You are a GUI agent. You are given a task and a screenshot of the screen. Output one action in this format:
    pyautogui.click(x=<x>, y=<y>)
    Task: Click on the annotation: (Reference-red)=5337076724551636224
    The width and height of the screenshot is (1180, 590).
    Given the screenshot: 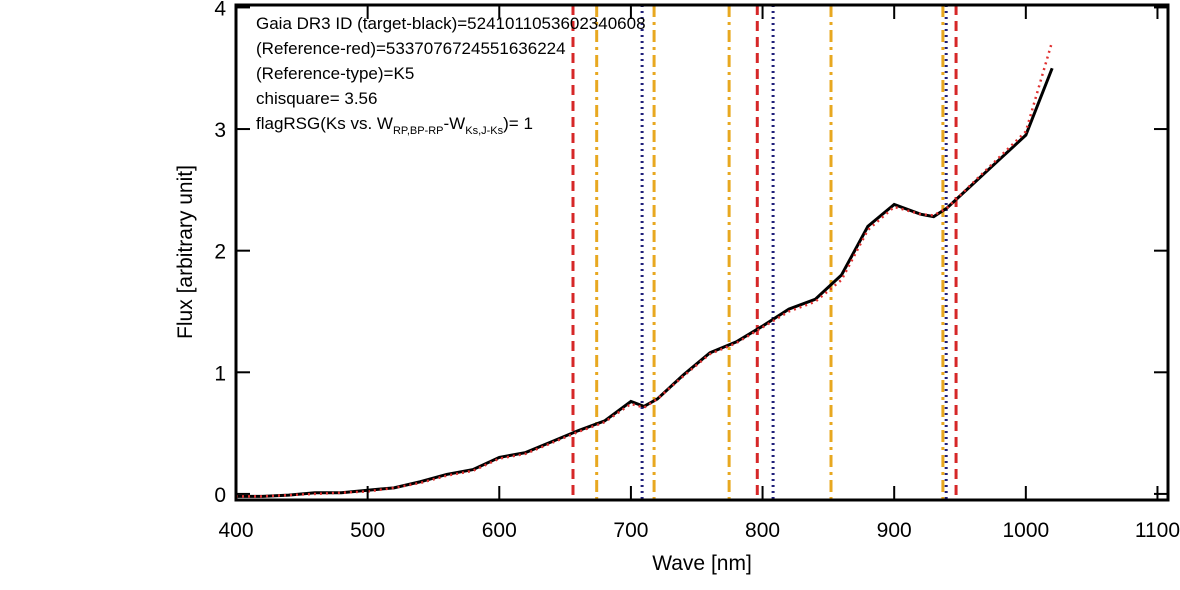 What is the action you would take?
    pyautogui.click(x=411, y=48)
    